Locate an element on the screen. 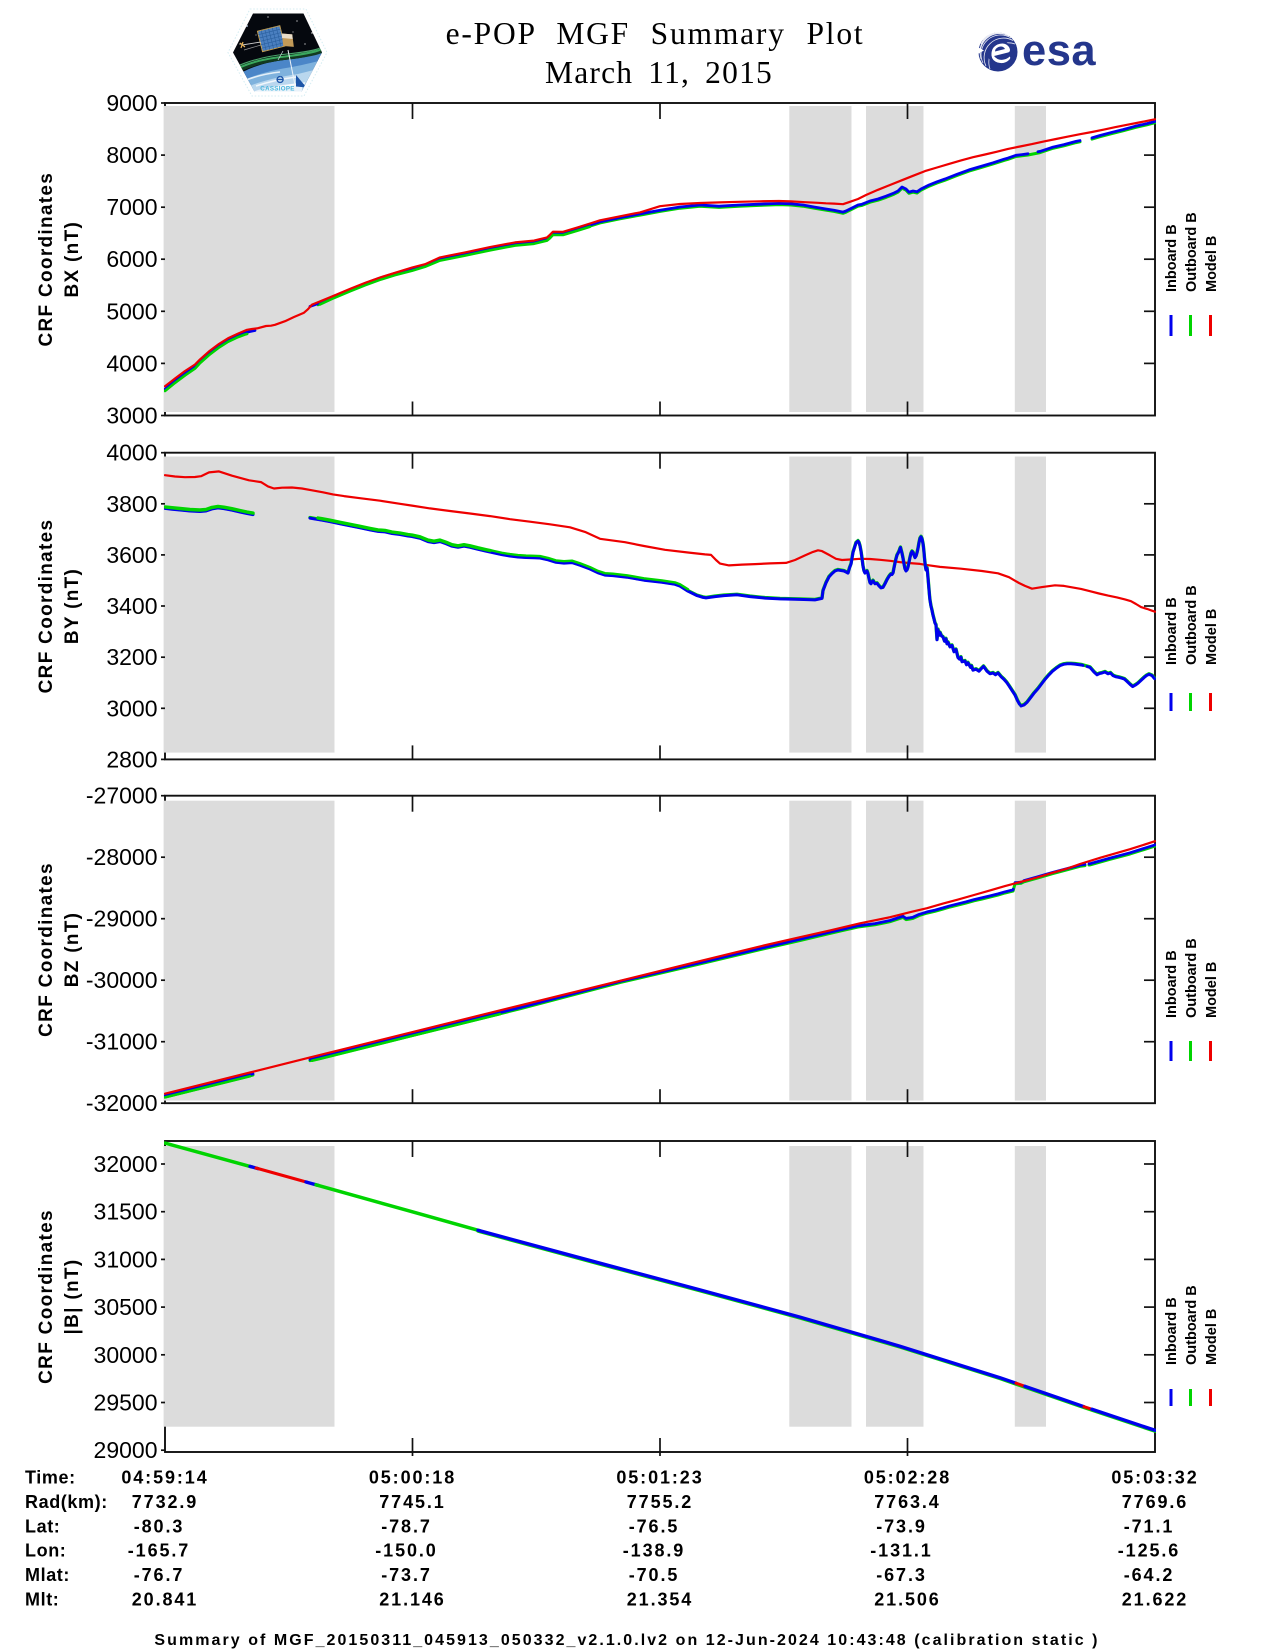  svg-text: e-POP MGF Summary Plot is located at coordinates (655, 33).